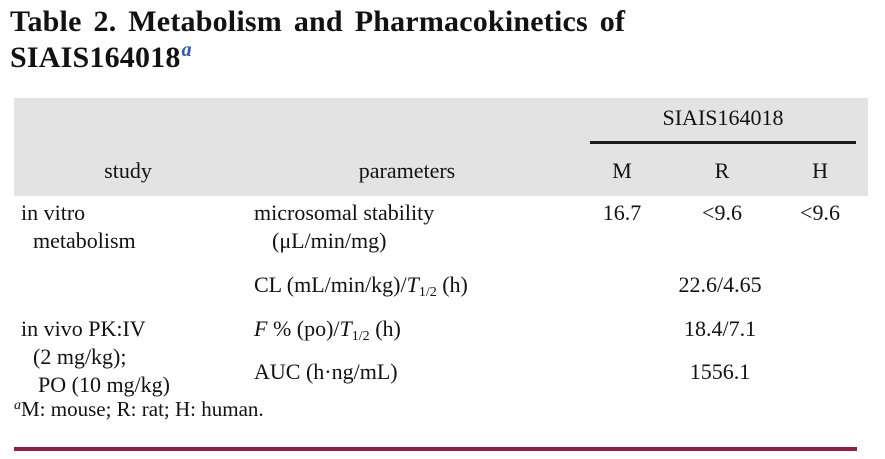 The image size is (885, 459). What do you see at coordinates (17, 405) in the screenshot?
I see `footnote-marker: a` at bounding box center [17, 405].